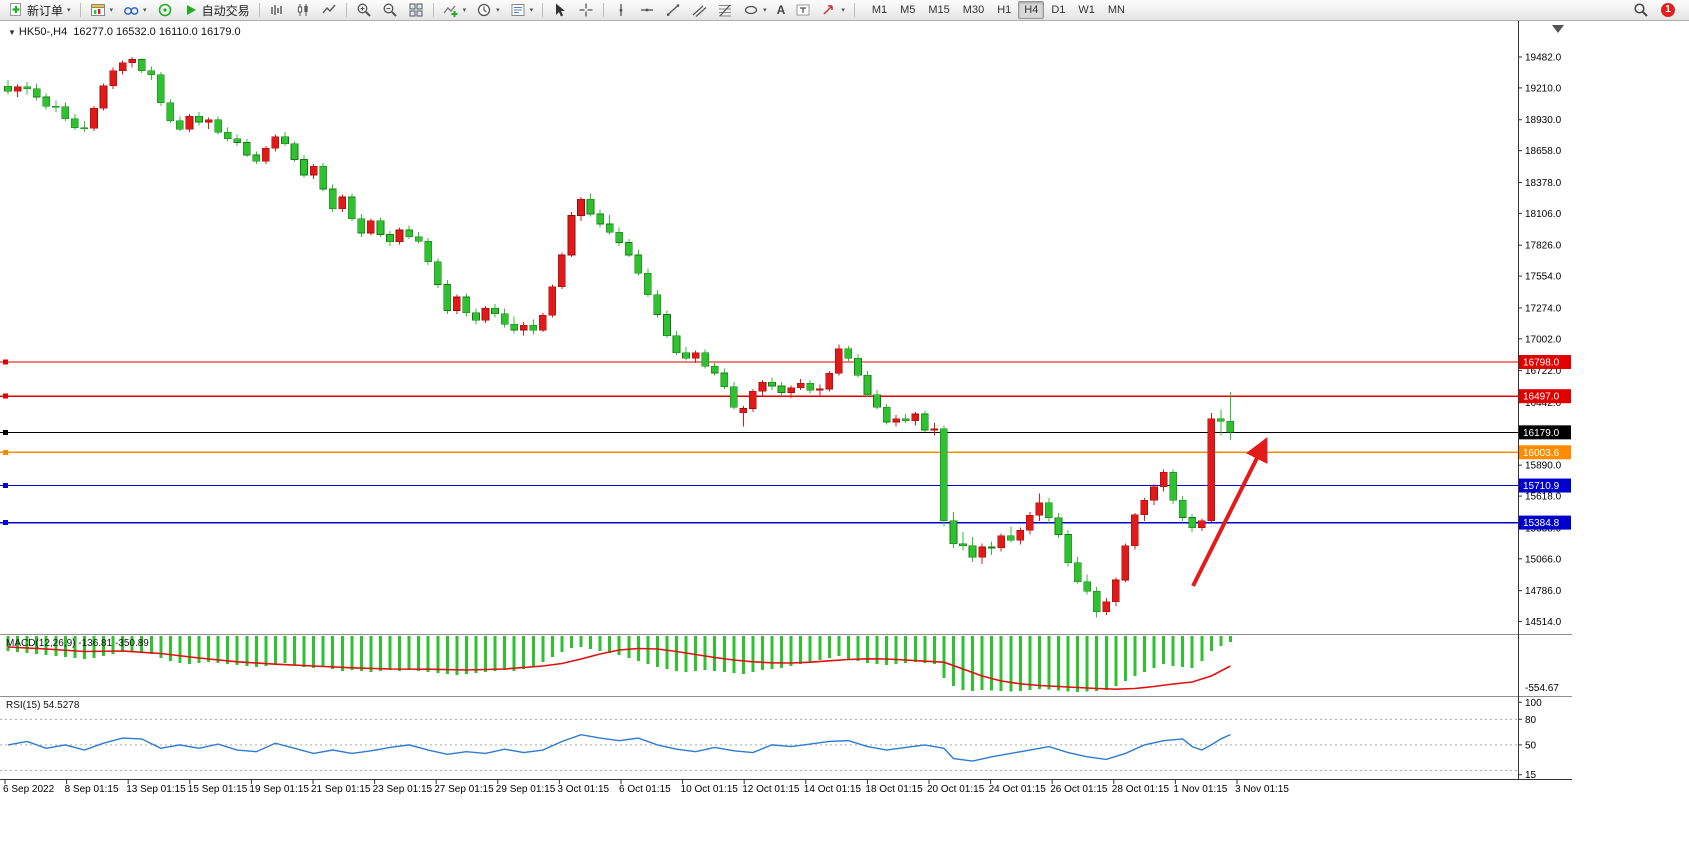  What do you see at coordinates (1531, 720) in the screenshot?
I see `svg-text: 80` at bounding box center [1531, 720].